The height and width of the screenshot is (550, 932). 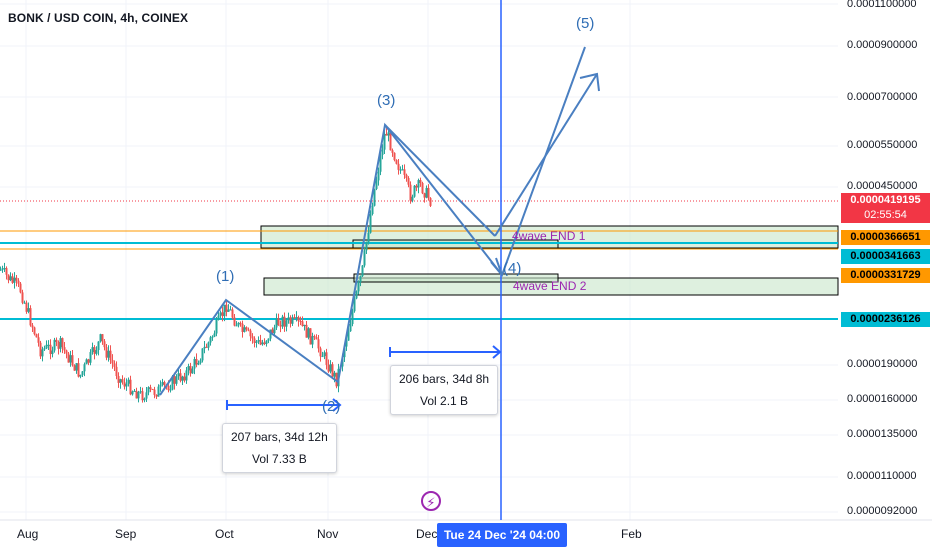 What do you see at coordinates (882, 186) in the screenshot?
I see `y-tick: 0.0000450000` at bounding box center [882, 186].